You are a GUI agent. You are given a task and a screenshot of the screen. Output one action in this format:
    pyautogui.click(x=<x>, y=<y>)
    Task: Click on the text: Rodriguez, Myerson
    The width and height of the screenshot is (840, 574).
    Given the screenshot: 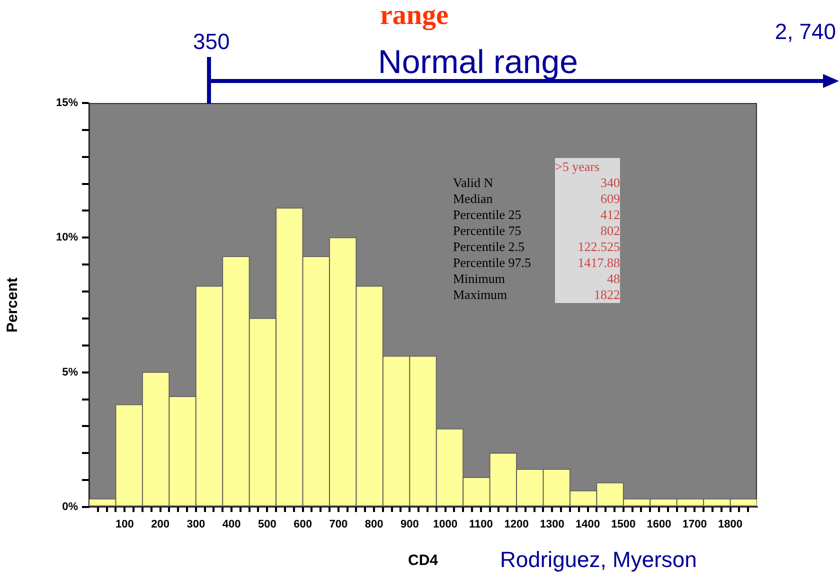 What is the action you would take?
    pyautogui.click(x=598, y=559)
    